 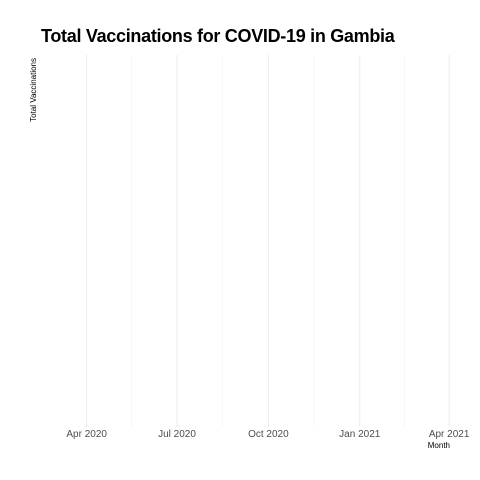 I want to click on x-tick-label: Jan 2021, so click(x=360, y=434).